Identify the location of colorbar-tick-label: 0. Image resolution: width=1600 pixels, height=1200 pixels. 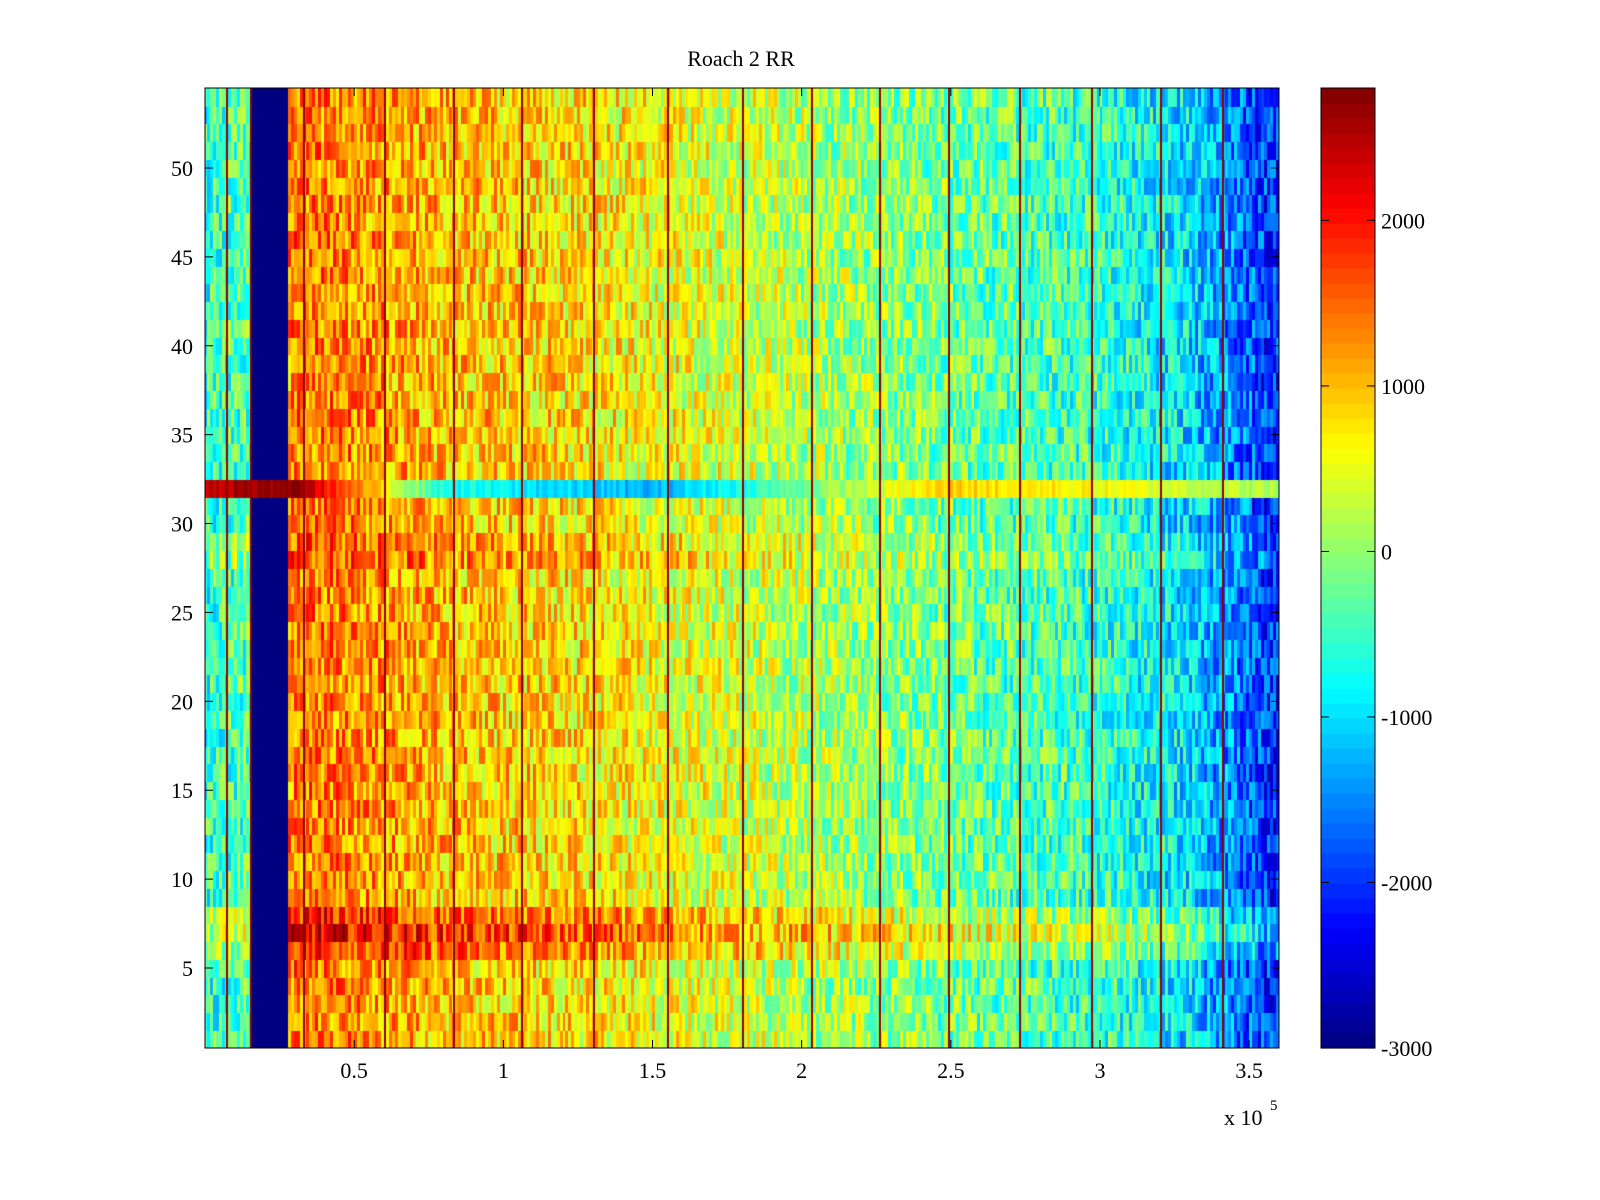
(1386, 551).